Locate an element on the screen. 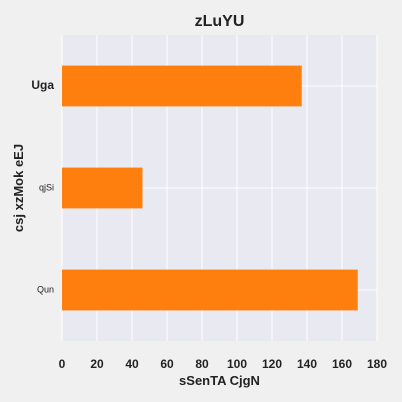 The width and height of the screenshot is (402, 402). chart-title: zLuYU is located at coordinates (220, 21).